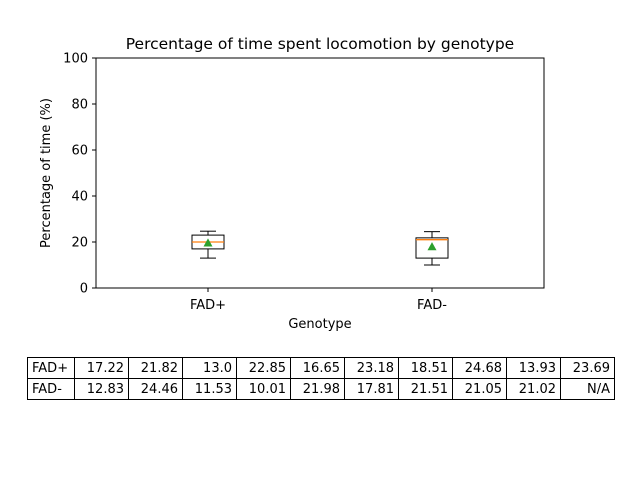 This screenshot has width=640, height=480. What do you see at coordinates (79, 174) in the screenshot?
I see `y-axis: 0 20 40 60 80 100` at bounding box center [79, 174].